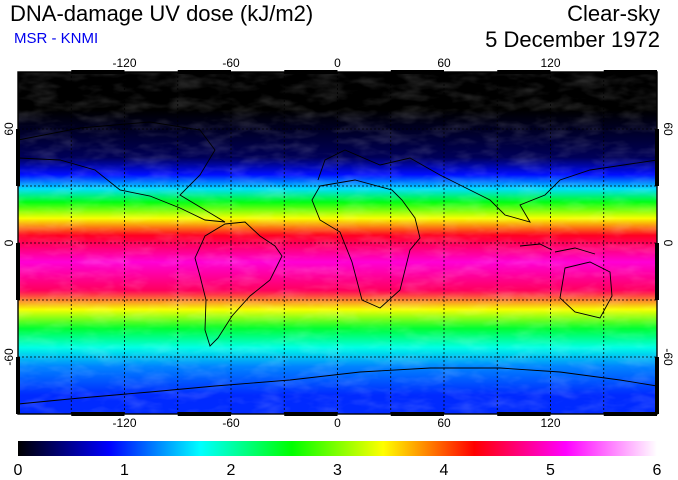 The width and height of the screenshot is (678, 480). I want to click on lon-label-bottom: -120, so click(124, 423).